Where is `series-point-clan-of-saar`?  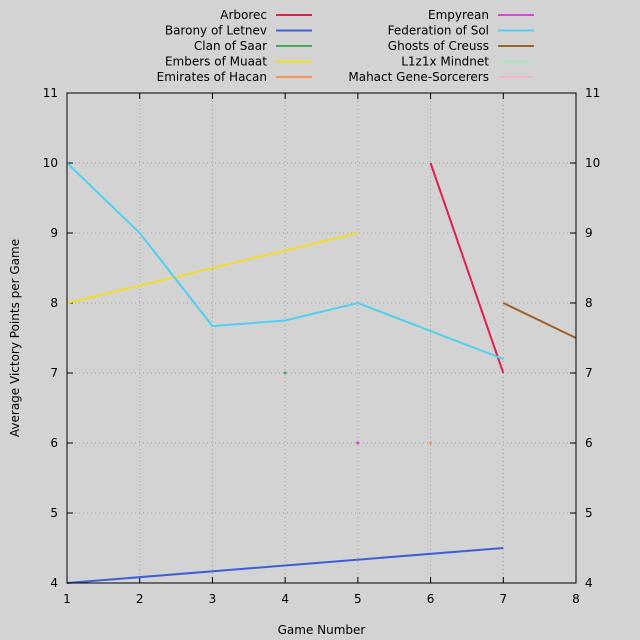 series-point-clan-of-saar is located at coordinates (285, 373).